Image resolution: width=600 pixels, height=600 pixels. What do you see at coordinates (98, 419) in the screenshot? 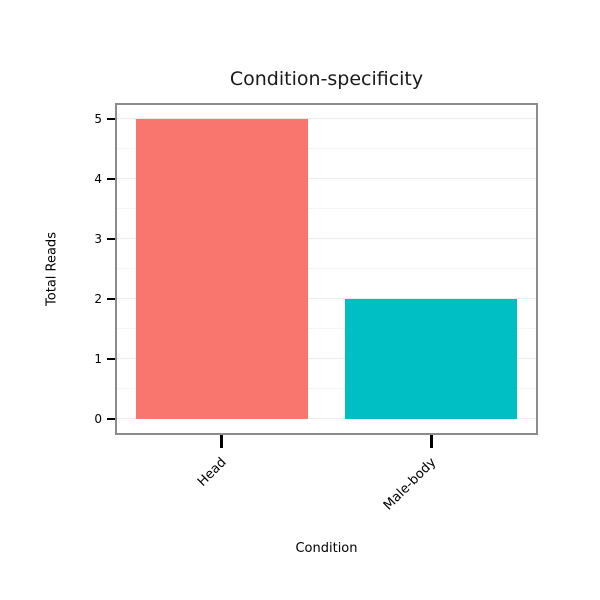
I see `y-tick-label: 0` at bounding box center [98, 419].